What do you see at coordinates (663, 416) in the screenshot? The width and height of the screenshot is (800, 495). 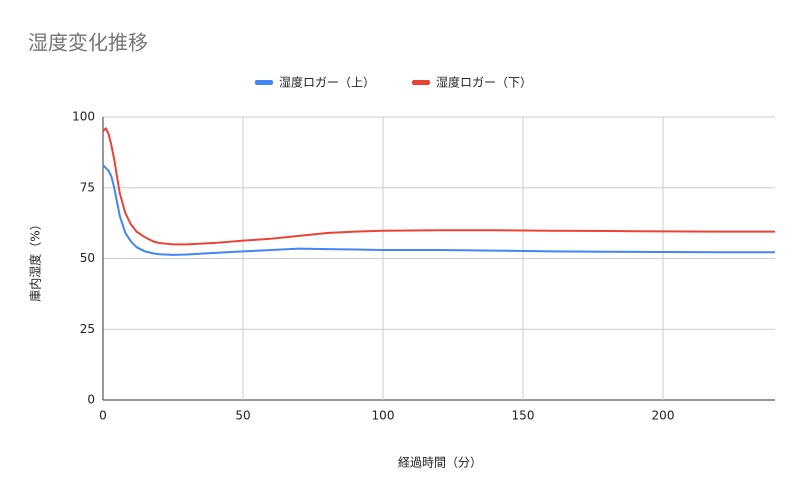 I see `x-tick-label: 200` at bounding box center [663, 416].